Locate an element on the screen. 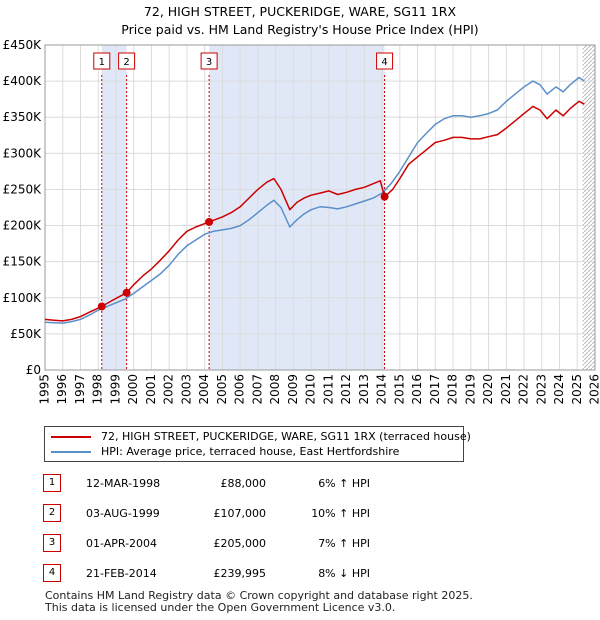 The width and height of the screenshot is (600, 620). sale-label-text: 1 is located at coordinates (102, 62).